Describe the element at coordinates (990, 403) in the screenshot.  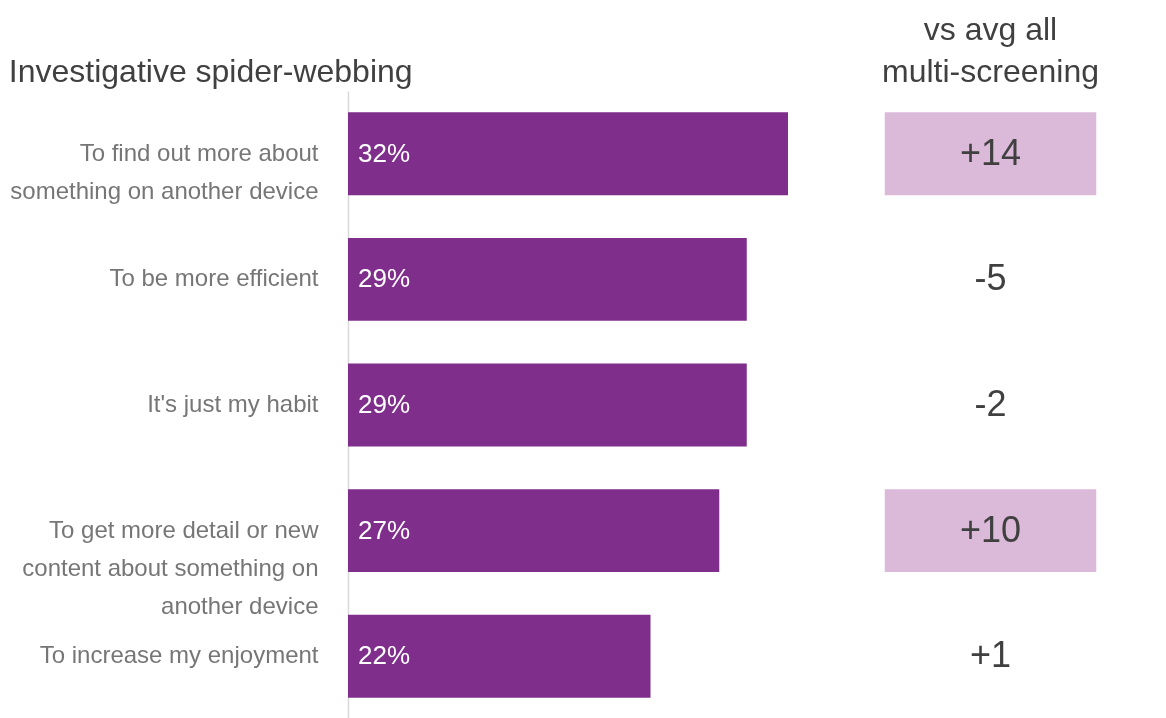
I see `data-label: -2` at that location.